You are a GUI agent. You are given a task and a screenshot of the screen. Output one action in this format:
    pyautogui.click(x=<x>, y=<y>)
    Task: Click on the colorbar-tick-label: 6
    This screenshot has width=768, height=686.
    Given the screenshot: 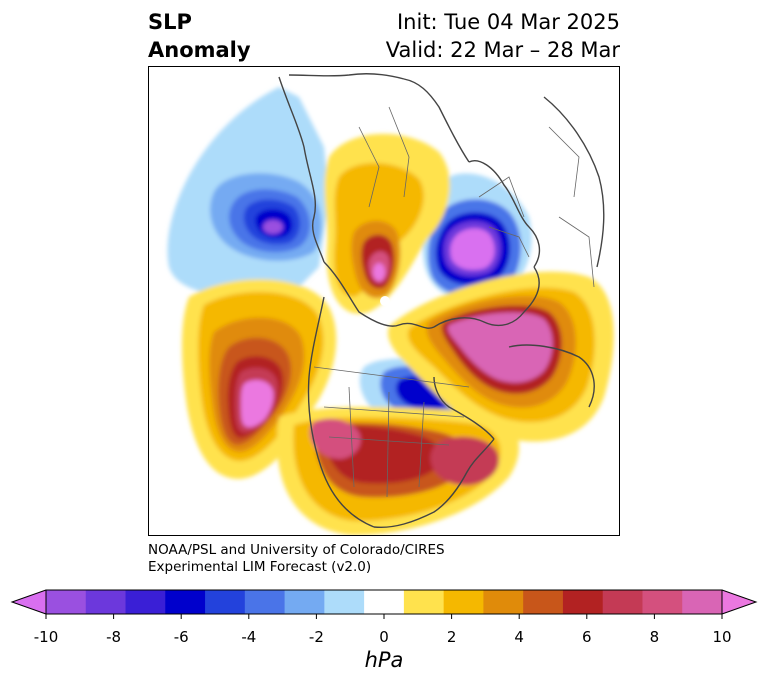 What is the action you would take?
    pyautogui.click(x=587, y=637)
    